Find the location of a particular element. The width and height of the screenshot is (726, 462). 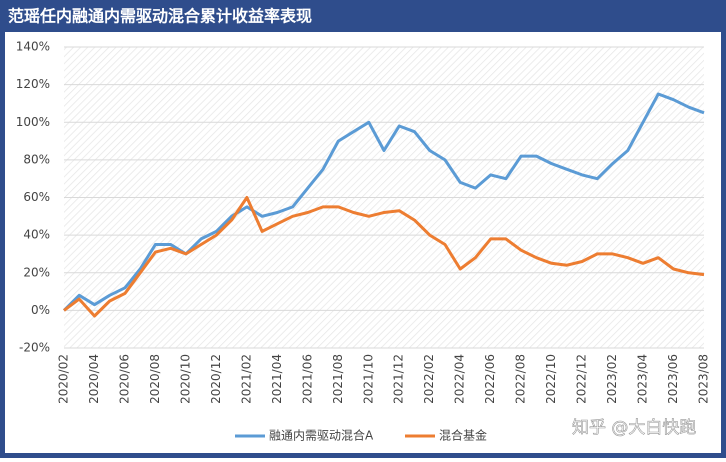

x-tick-label: 2020/08 is located at coordinates (155, 379).